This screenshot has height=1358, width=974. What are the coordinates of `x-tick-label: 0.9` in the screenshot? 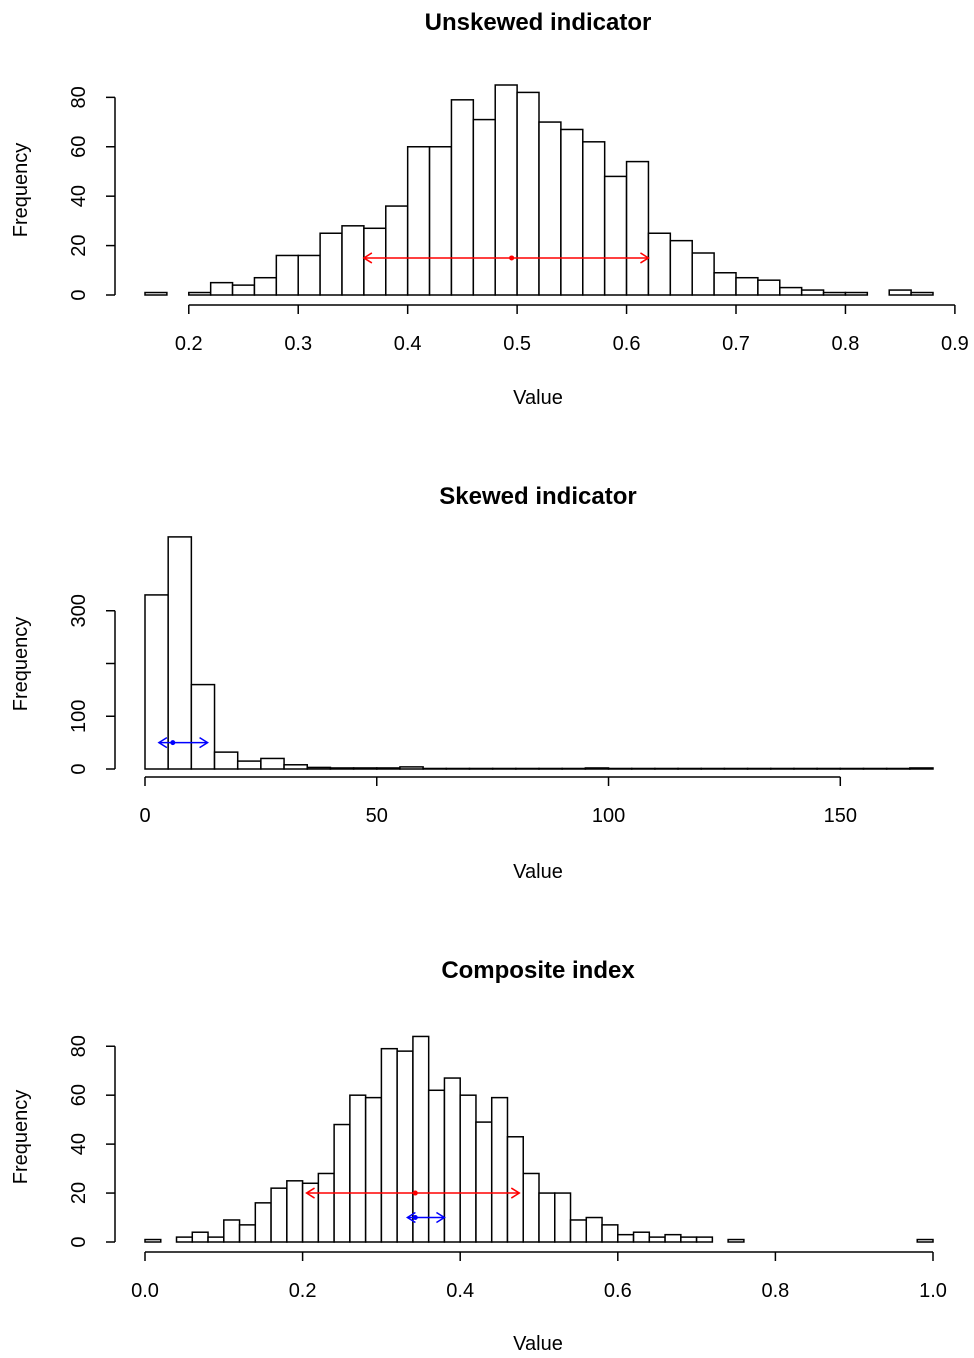 It's located at (955, 344).